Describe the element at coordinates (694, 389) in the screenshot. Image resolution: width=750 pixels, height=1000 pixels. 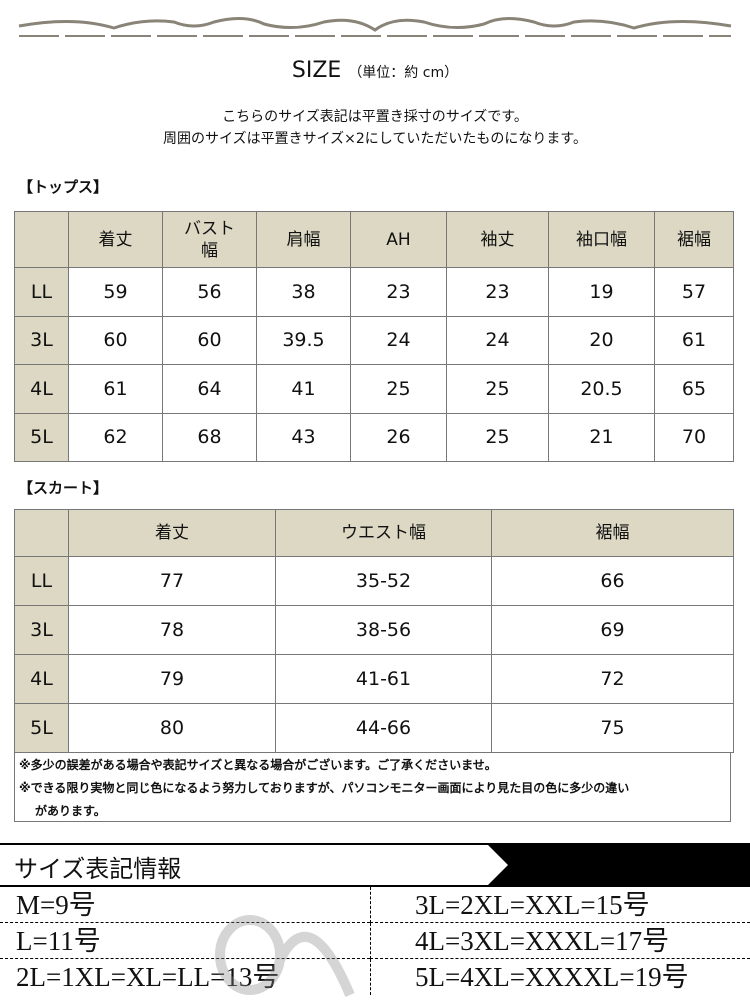
I see `table-cell: 65` at that location.